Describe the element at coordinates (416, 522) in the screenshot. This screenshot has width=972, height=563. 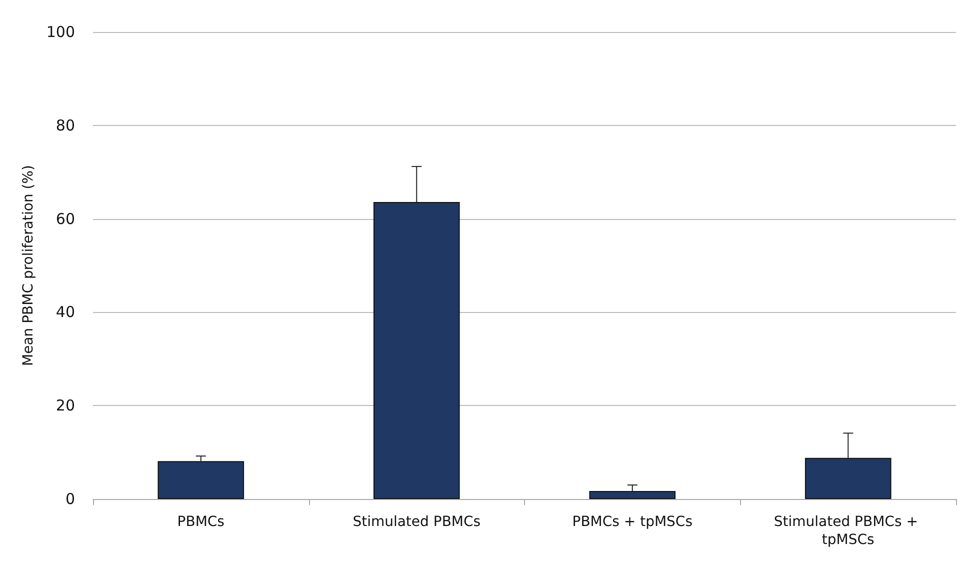
I see `x-tick-label: Stimulated PBMCs` at that location.